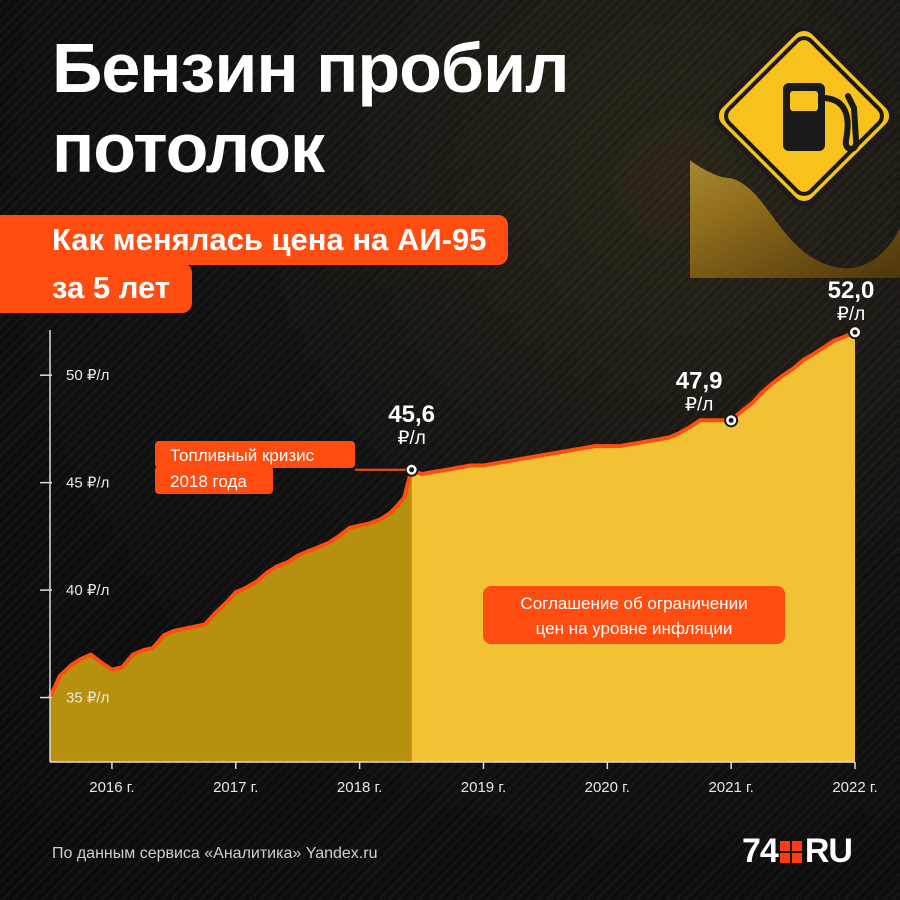 The height and width of the screenshot is (900, 900). Describe the element at coordinates (634, 628) in the screenshot. I see `agreement-label-line-2: цен на уровне инфляции` at that location.